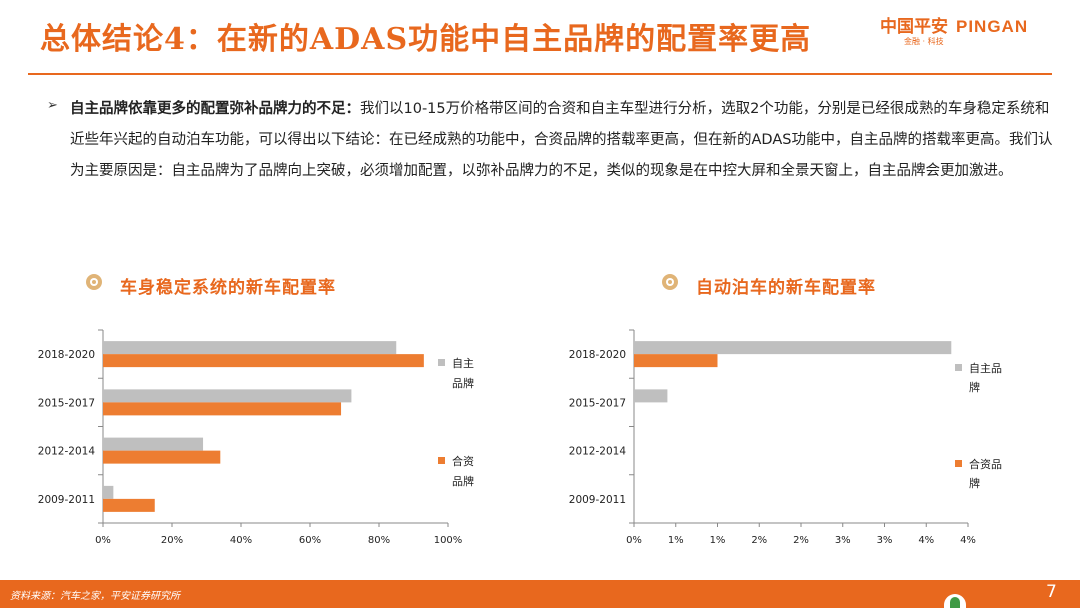  What do you see at coordinates (540, 594) in the screenshot?
I see `footer-bar` at bounding box center [540, 594].